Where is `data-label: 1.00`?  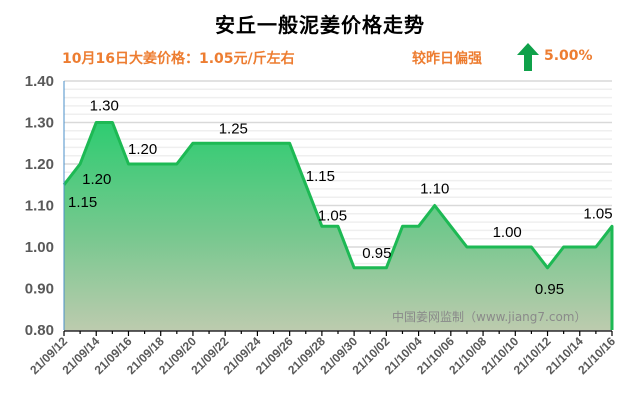 data-label: 1.00 is located at coordinates (507, 232).